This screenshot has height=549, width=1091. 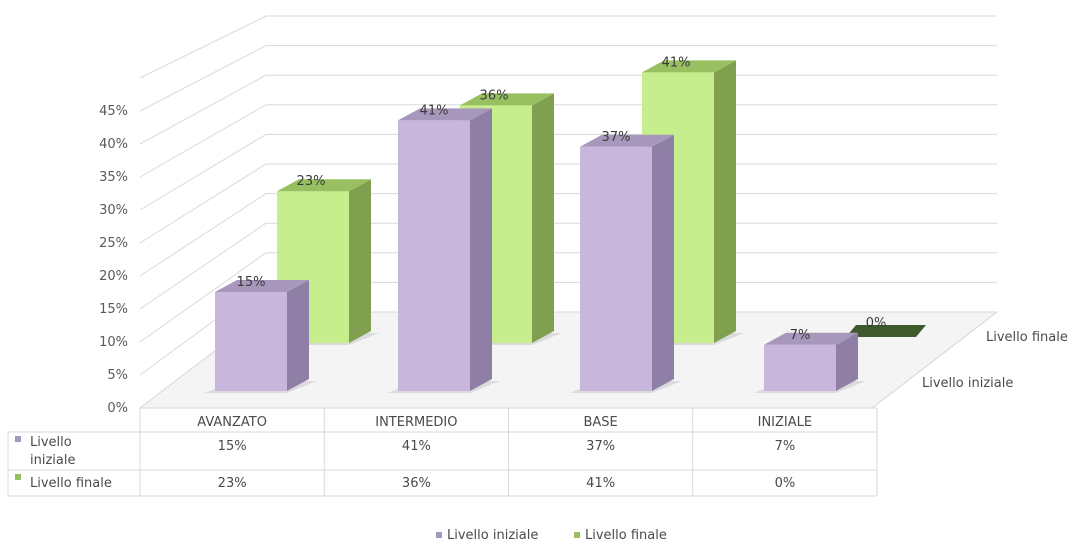 What do you see at coordinates (18, 439) in the screenshot?
I see `table-key-iniziale` at bounding box center [18, 439].